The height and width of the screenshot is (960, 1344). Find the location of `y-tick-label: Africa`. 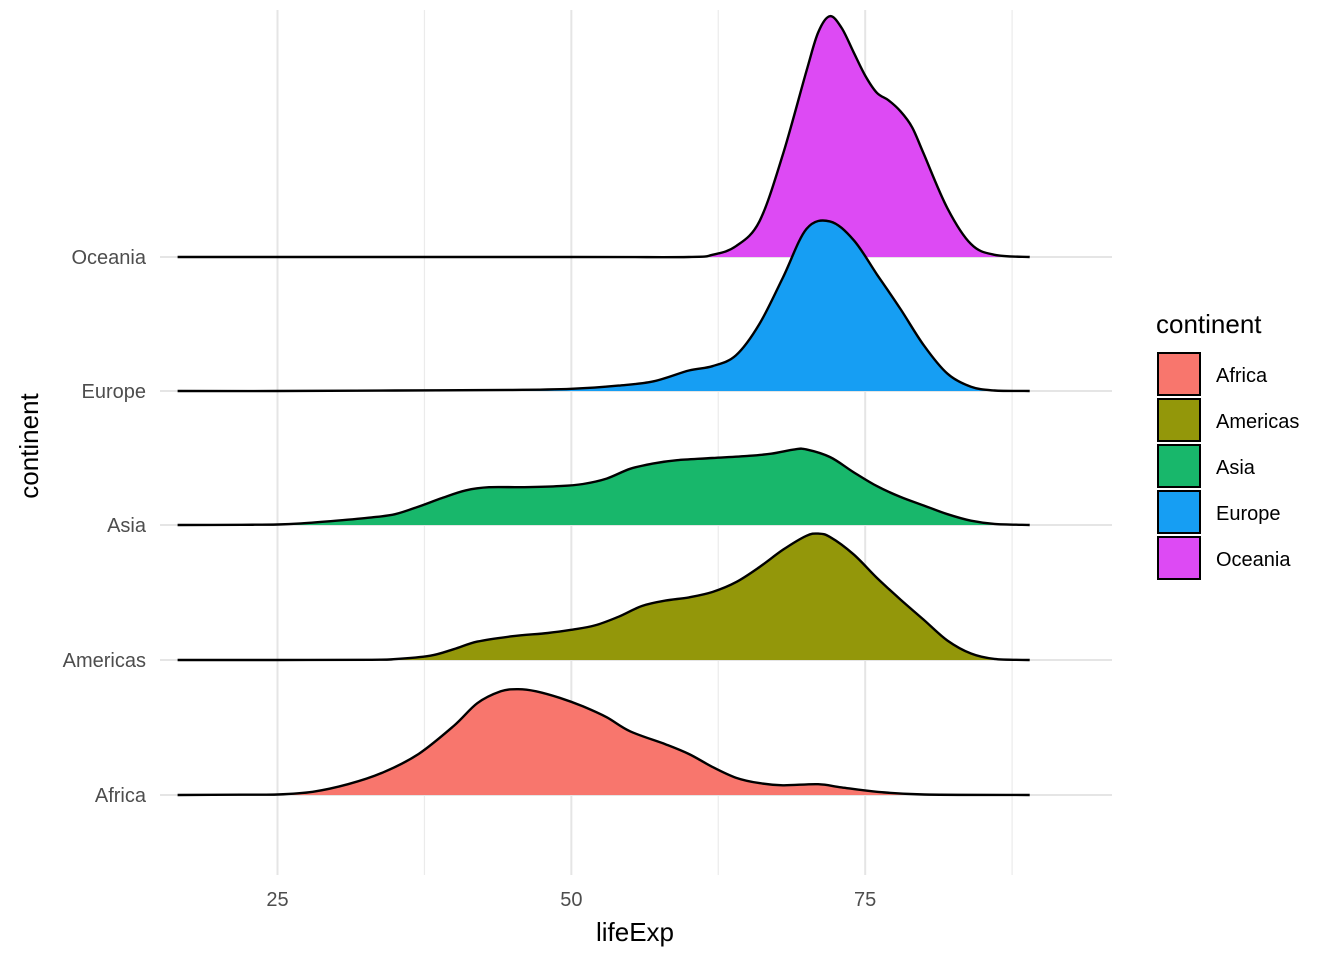

y-tick-label: Africa is located at coordinates (121, 796).